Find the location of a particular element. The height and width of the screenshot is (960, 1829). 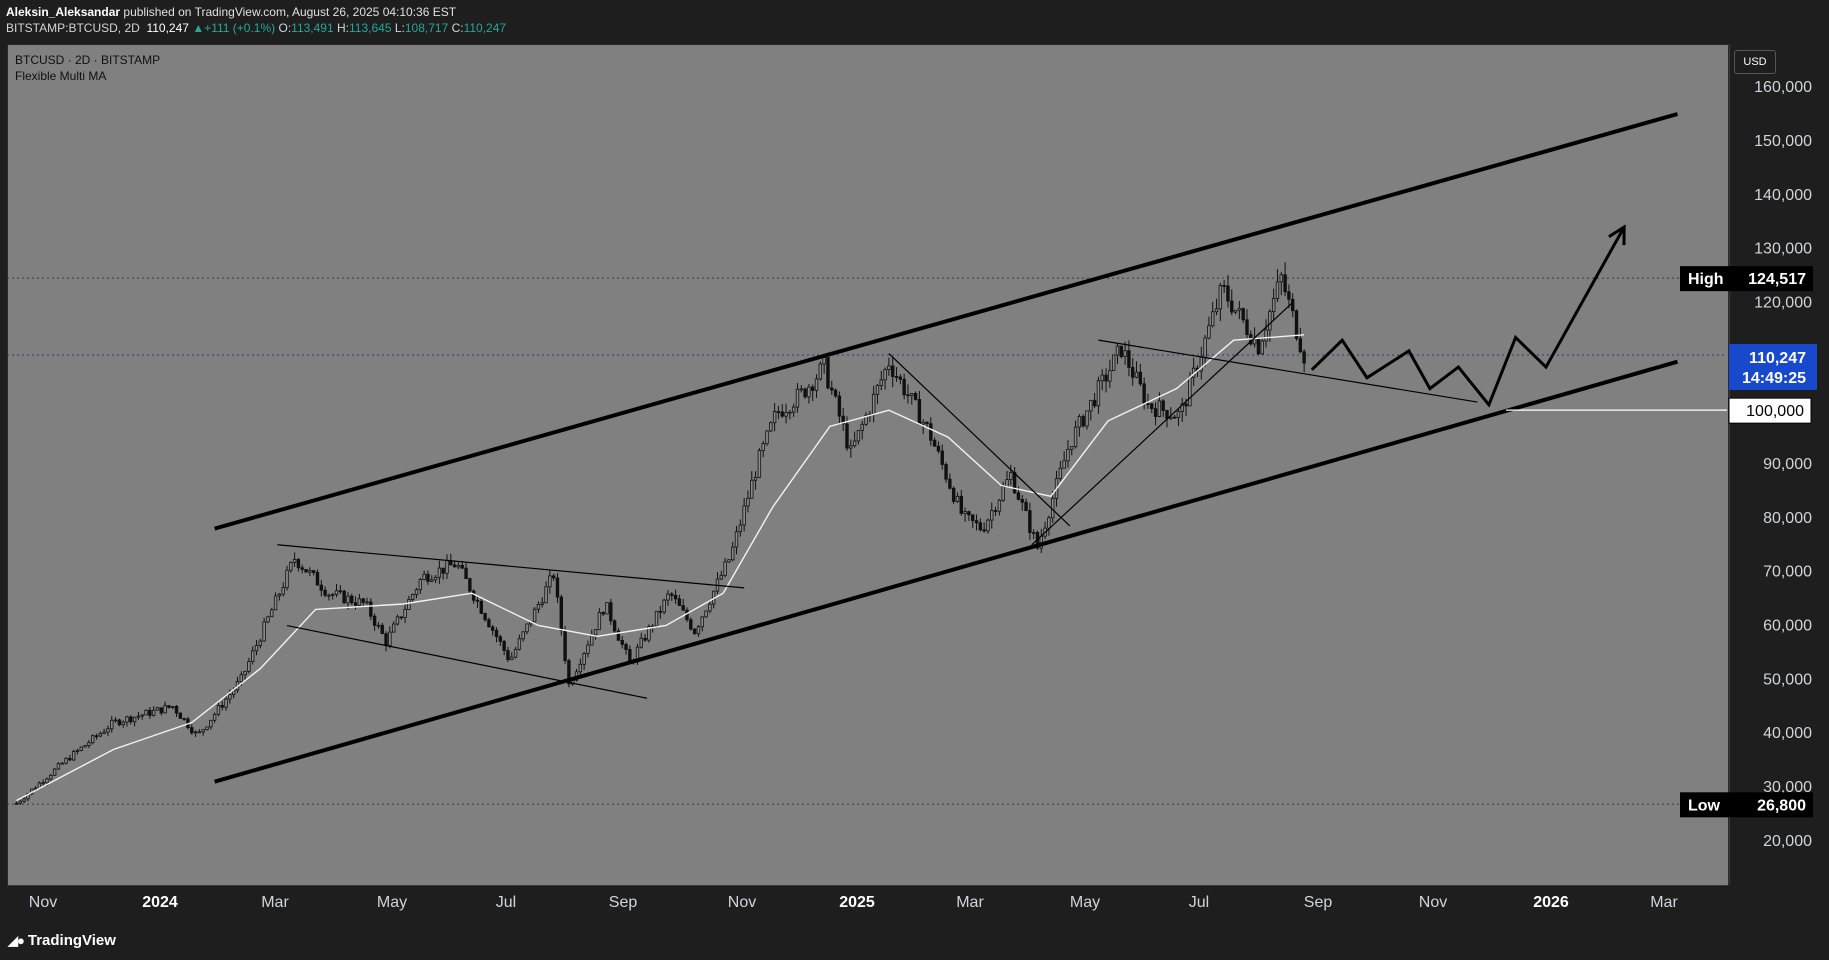

legend-symbol: BTCUSD · 2D · BITSTAMP is located at coordinates (88, 60).